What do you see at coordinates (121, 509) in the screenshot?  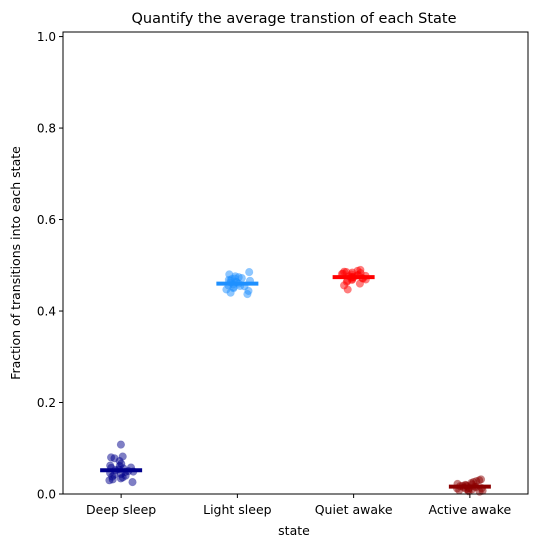 I see `x-tick-label: Deep sleep` at bounding box center [121, 509].